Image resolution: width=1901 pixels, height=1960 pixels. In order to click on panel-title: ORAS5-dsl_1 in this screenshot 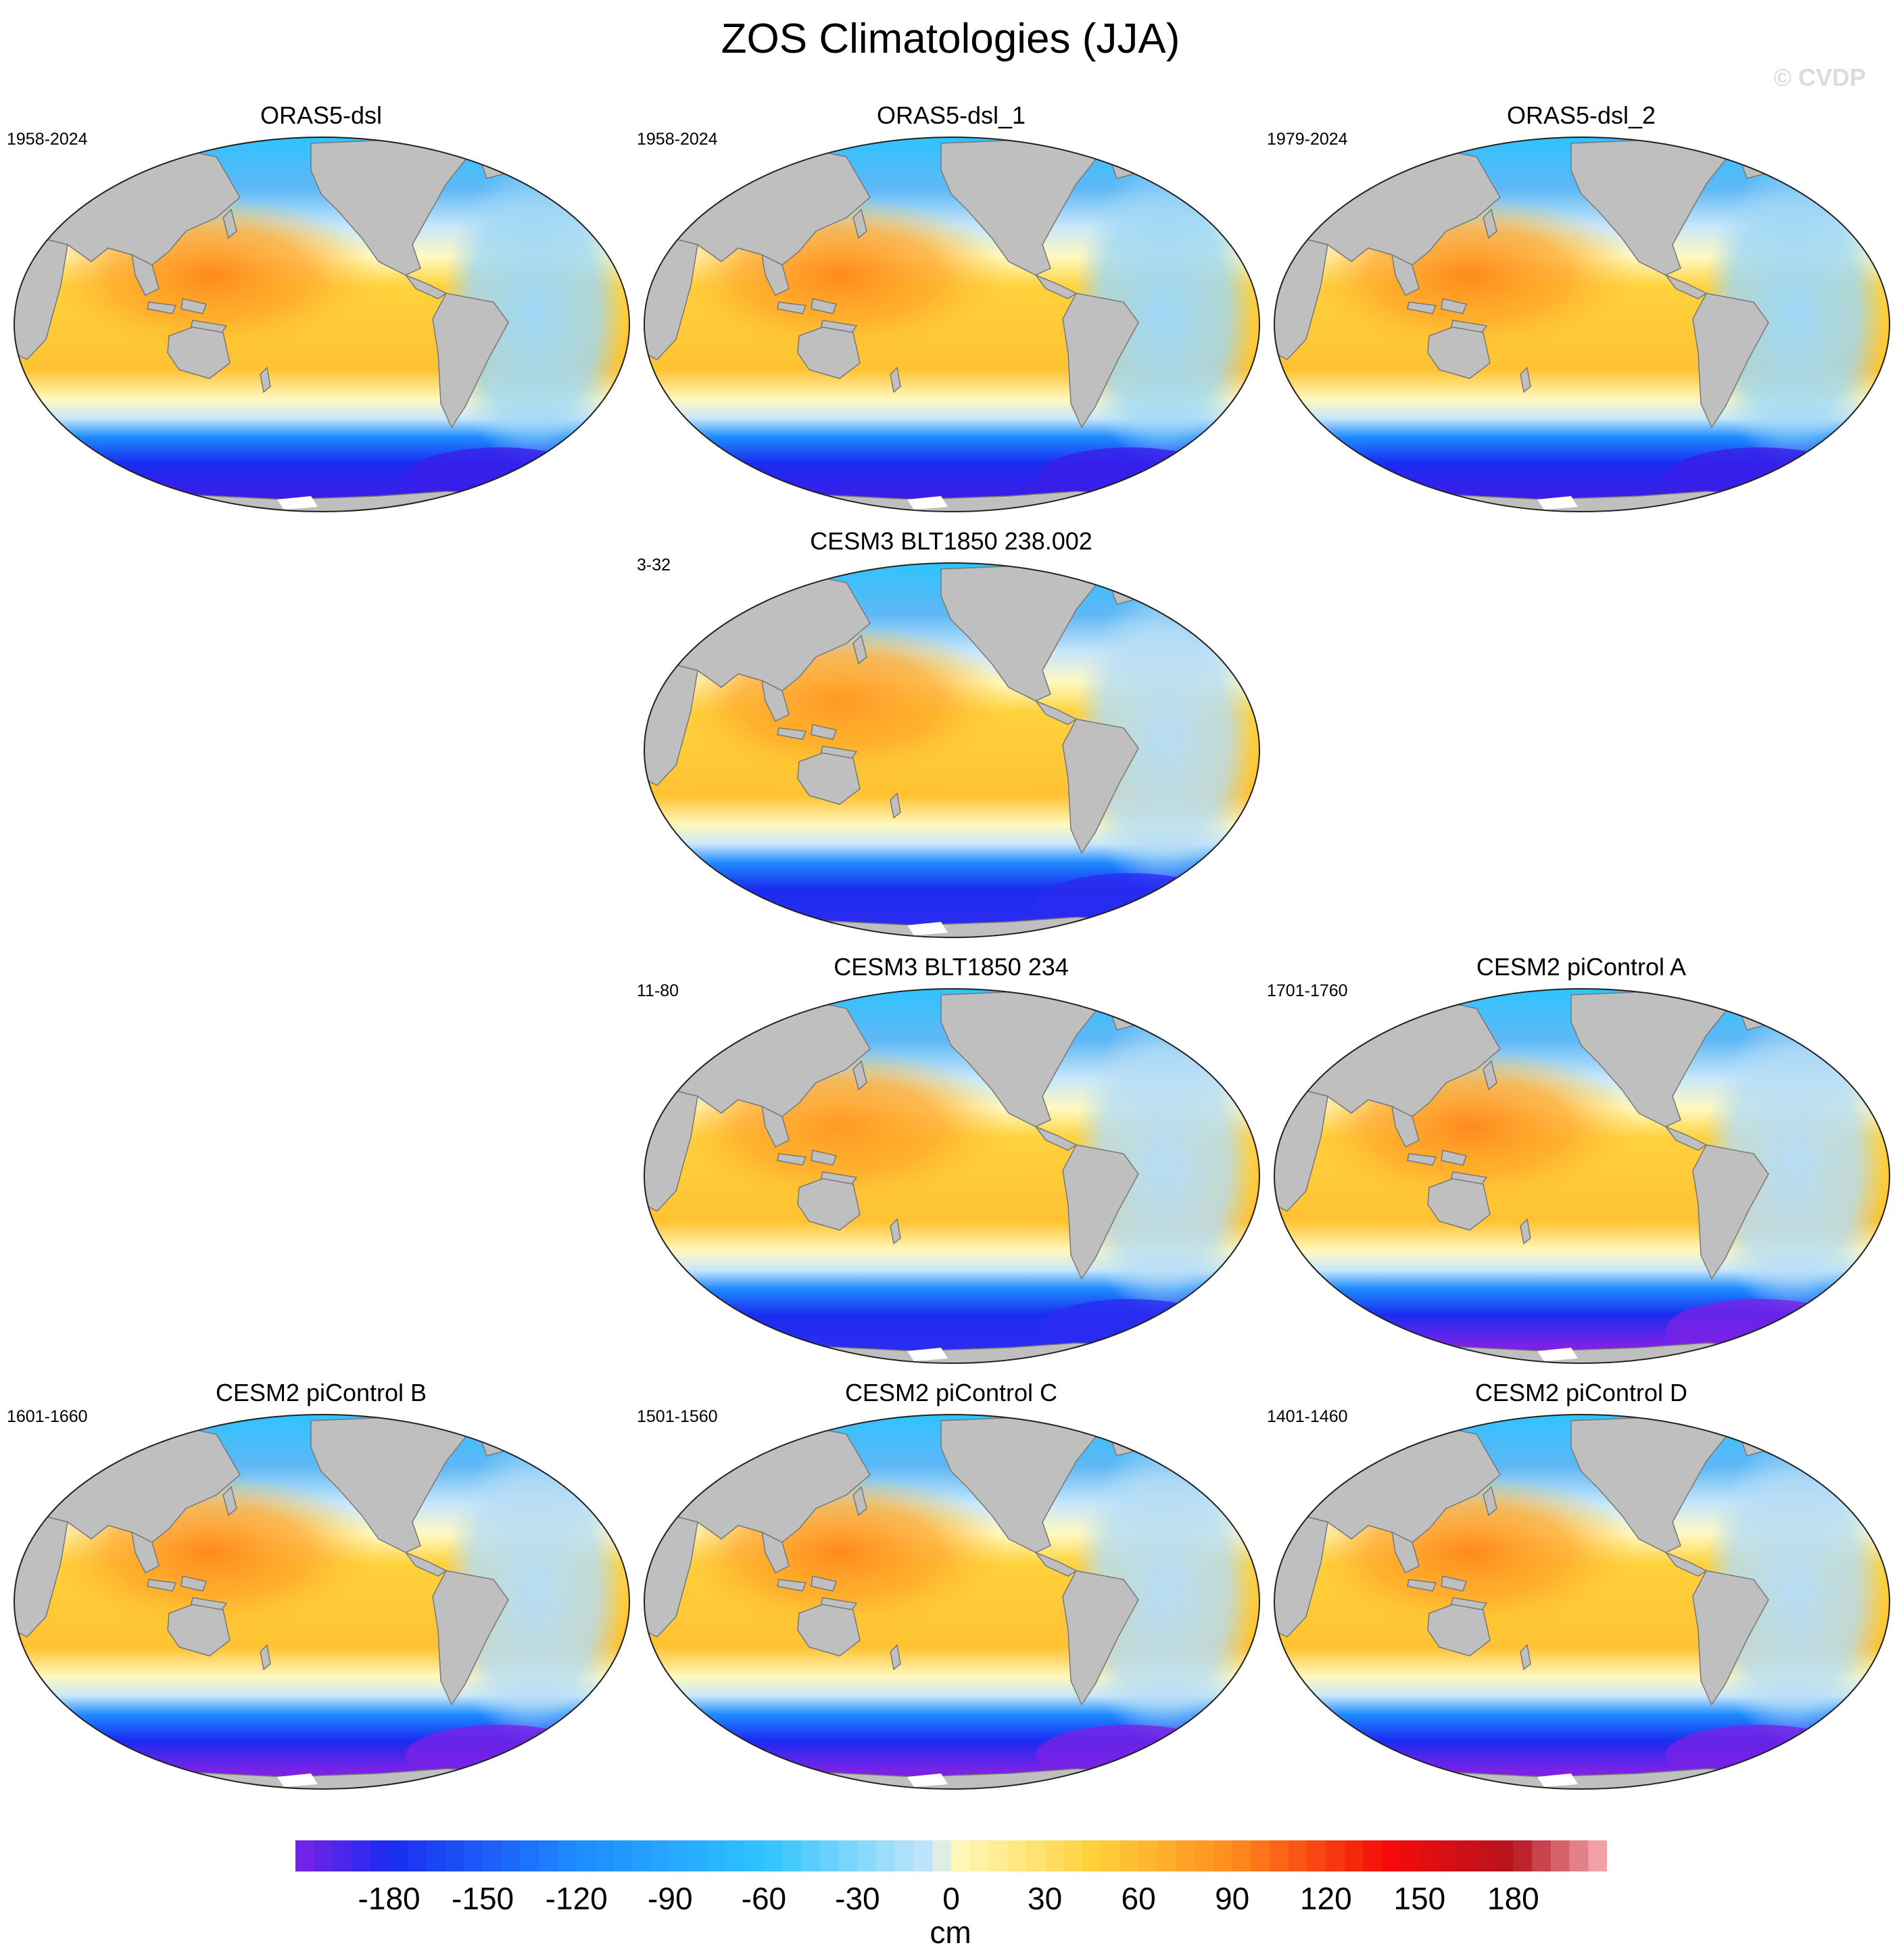, I will do `click(951, 115)`.